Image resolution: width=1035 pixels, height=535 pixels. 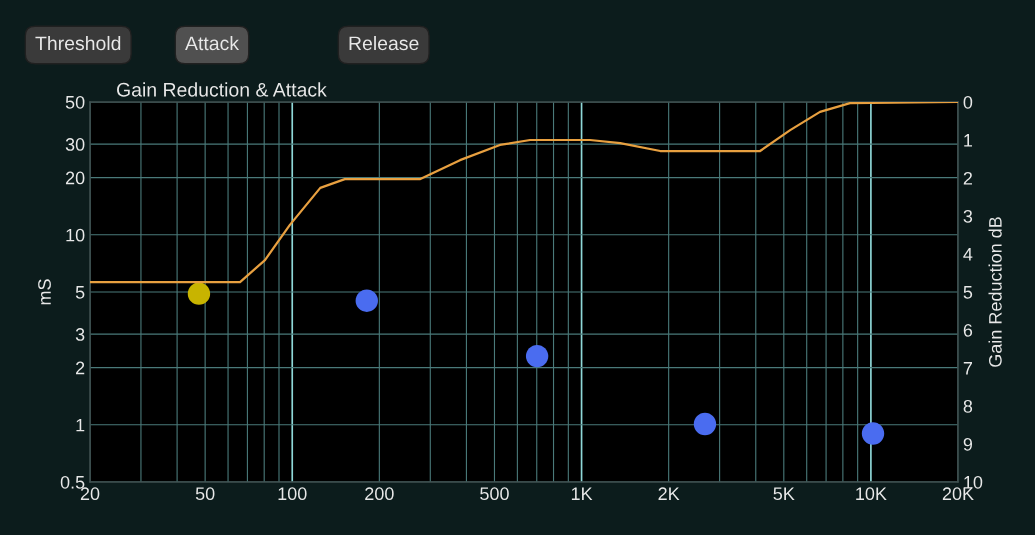 I want to click on text: Attack, so click(x=212, y=43).